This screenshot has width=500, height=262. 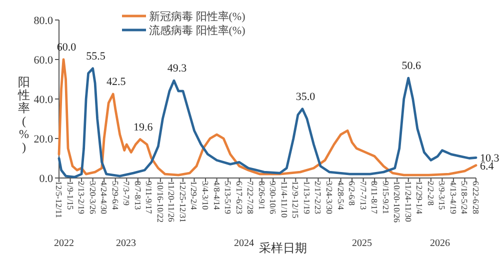 I want to click on x-tick-label: 12/5-12/11, so click(x=59, y=199).